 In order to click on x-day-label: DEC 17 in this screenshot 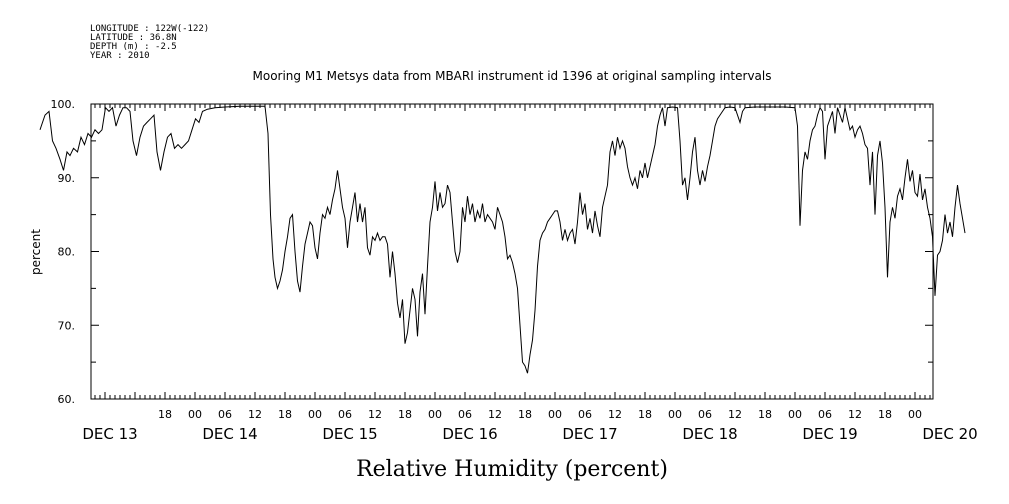, I will do `click(589, 434)`.